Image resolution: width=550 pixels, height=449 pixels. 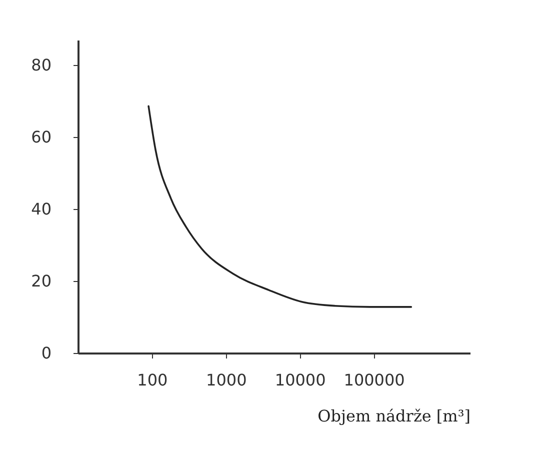 I want to click on x-axis-title: Objem nádrže [m³], so click(x=394, y=416).